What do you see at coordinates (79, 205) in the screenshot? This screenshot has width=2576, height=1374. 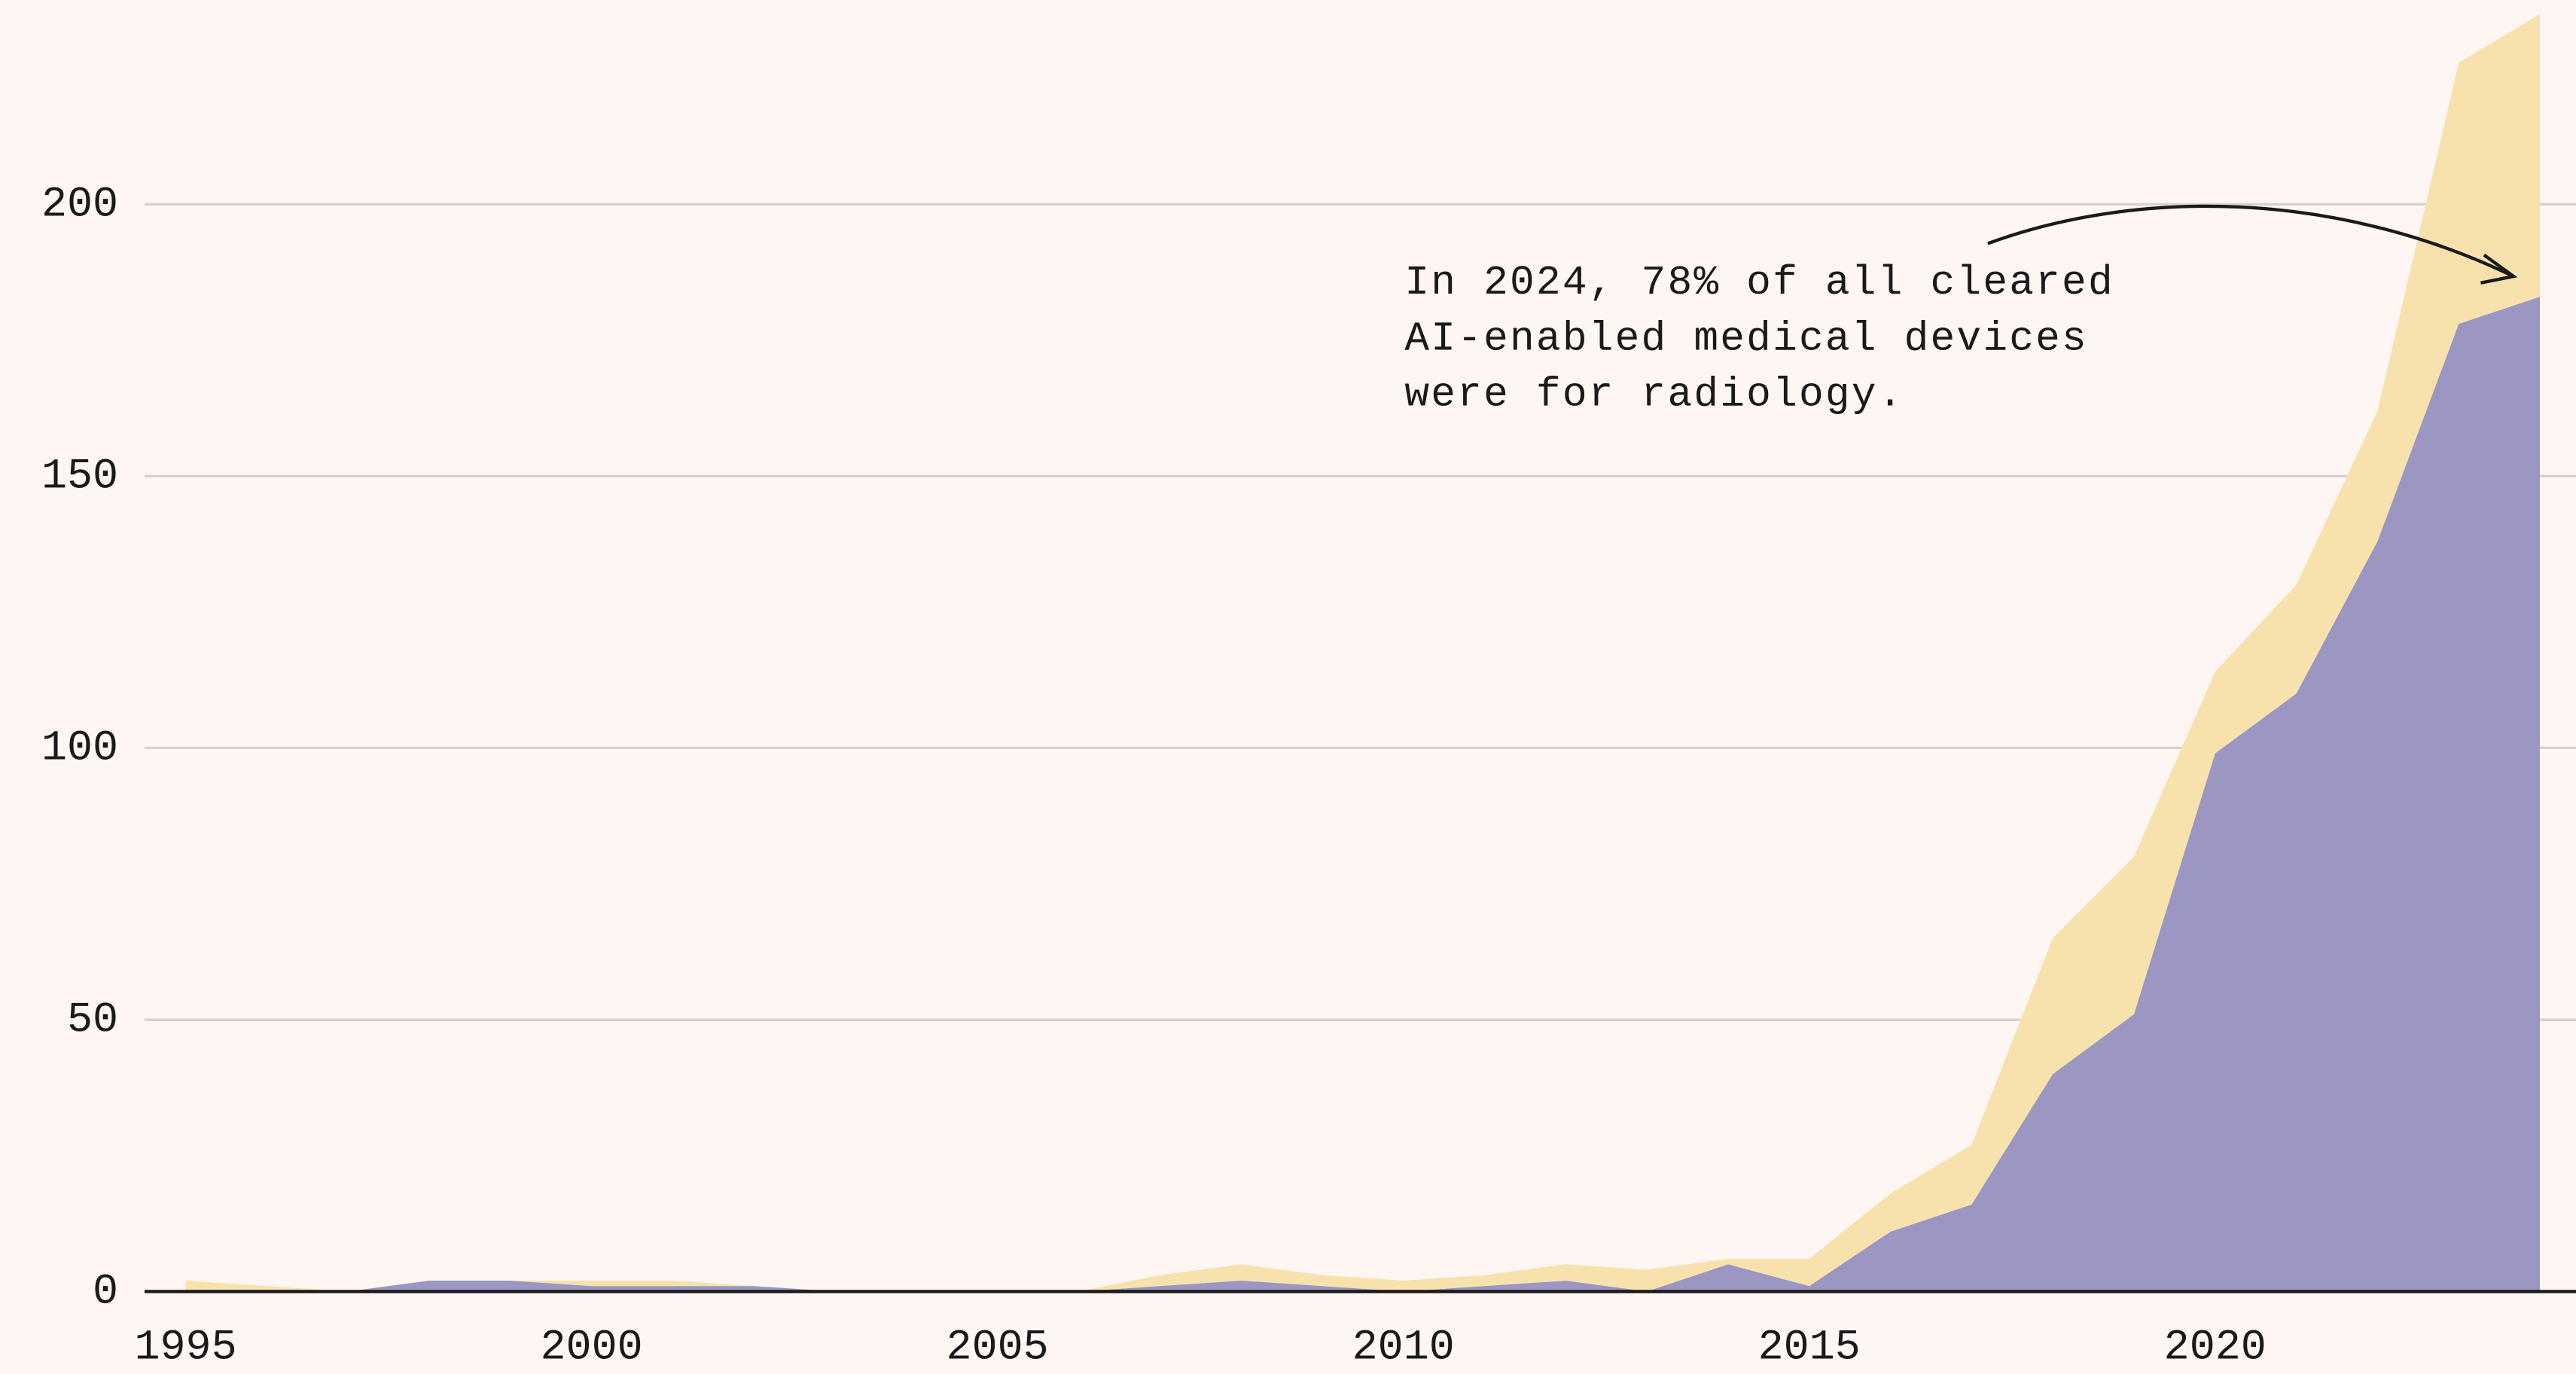 I see `y-tick-label: 200` at bounding box center [79, 205].